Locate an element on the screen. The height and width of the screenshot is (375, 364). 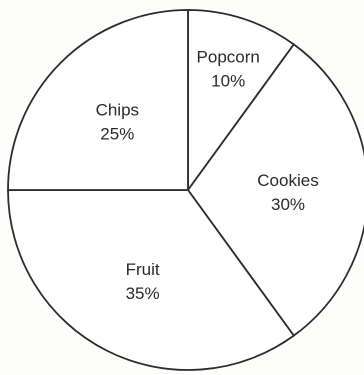
pie-slice-popcorn is located at coordinates (241, 101).